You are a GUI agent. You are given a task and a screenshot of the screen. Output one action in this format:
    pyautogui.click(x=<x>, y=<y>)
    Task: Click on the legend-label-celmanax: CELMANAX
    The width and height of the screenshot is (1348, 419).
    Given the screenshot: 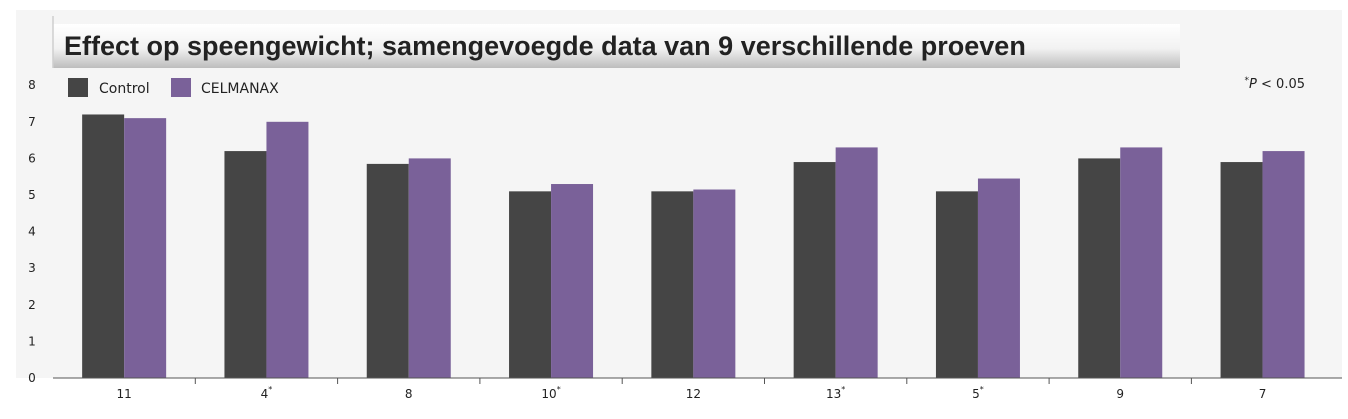 What is the action you would take?
    pyautogui.click(x=240, y=89)
    